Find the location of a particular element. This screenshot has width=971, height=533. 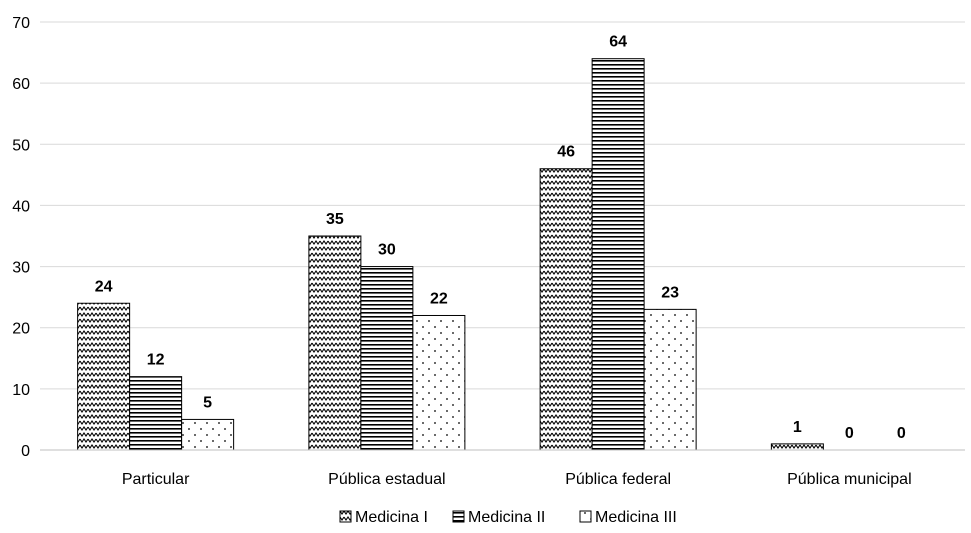

data-label: 1 is located at coordinates (797, 427).